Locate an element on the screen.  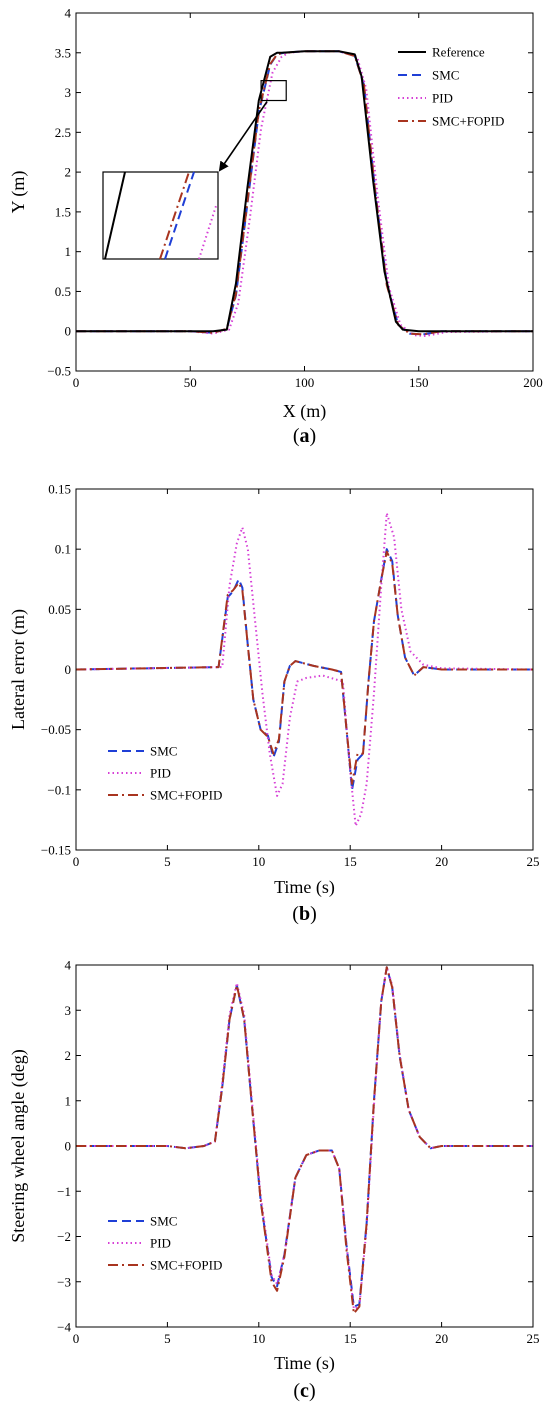
y-tick-label: −0.15 is located at coordinates (56, 850).